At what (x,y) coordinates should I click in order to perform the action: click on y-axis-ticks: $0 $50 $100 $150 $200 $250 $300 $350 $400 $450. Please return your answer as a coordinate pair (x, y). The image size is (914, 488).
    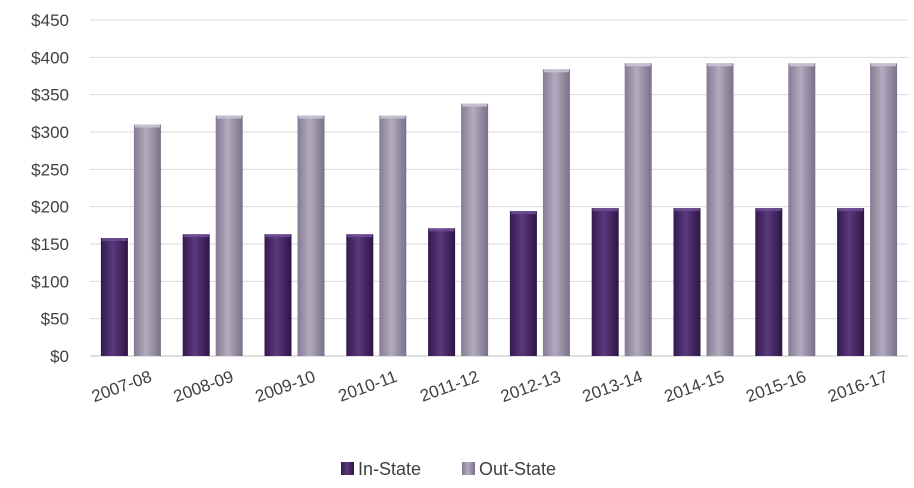
    Looking at the image, I should click on (50, 188).